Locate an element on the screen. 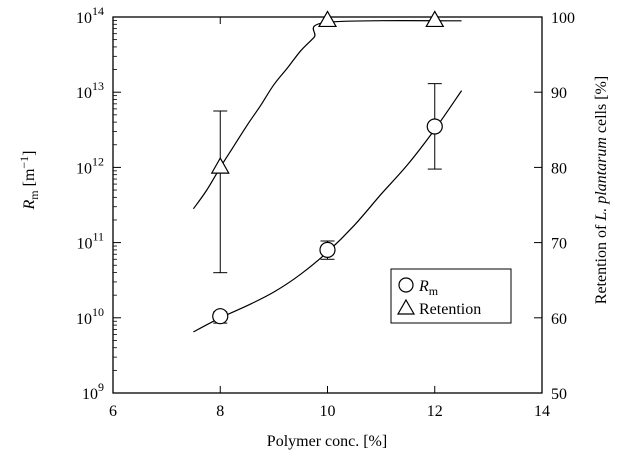  left-y-axis-title-unit-exponent: −1 is located at coordinates (24, 162).